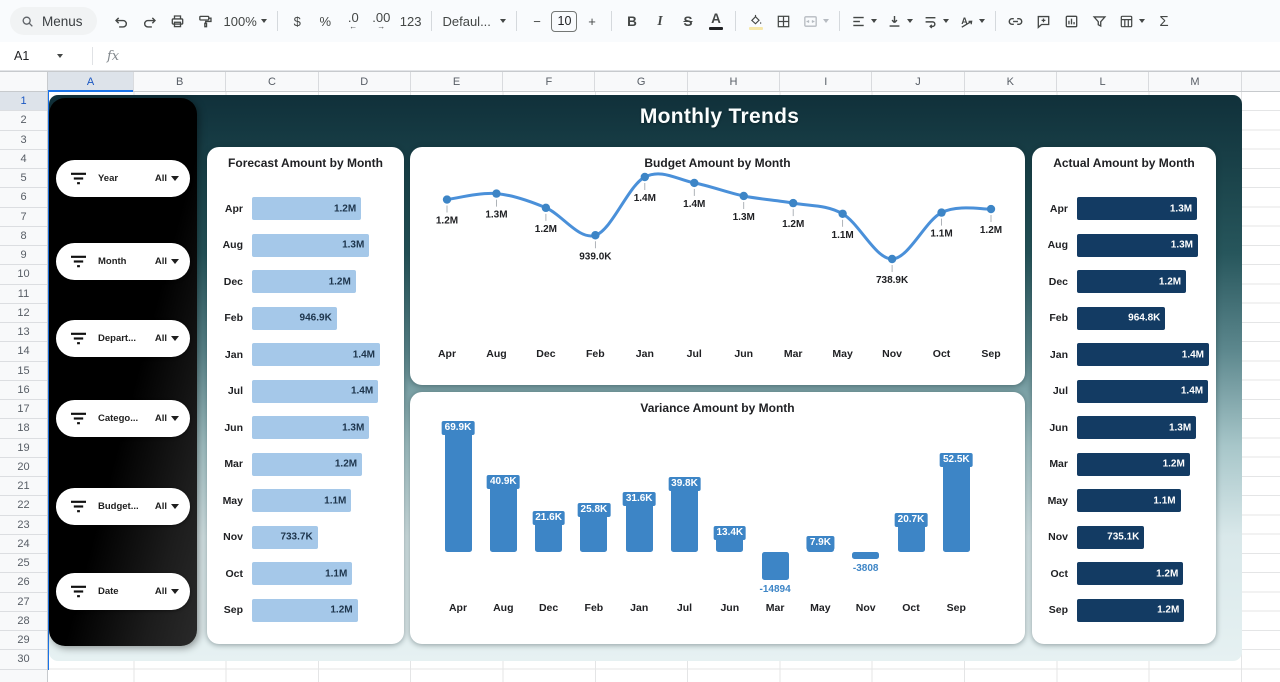 This screenshot has width=1280, height=682. What do you see at coordinates (23, 641) in the screenshot?
I see `row-header-29: 29` at bounding box center [23, 641].